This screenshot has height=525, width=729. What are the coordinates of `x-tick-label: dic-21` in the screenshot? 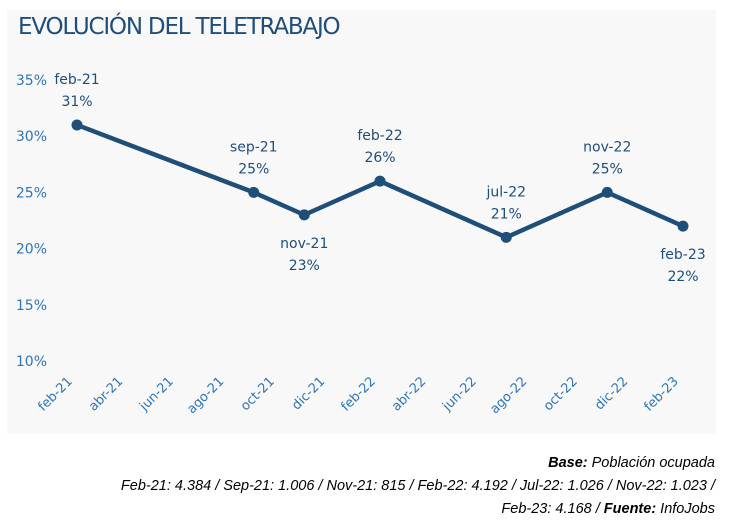 It's located at (308, 393).